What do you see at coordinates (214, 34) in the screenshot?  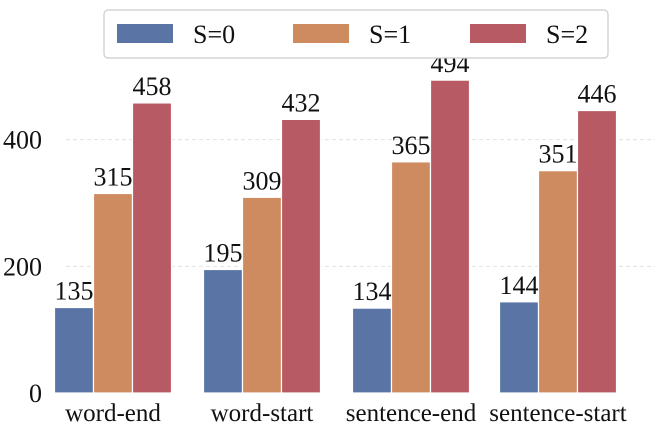 I see `legend-label: S=0` at bounding box center [214, 34].